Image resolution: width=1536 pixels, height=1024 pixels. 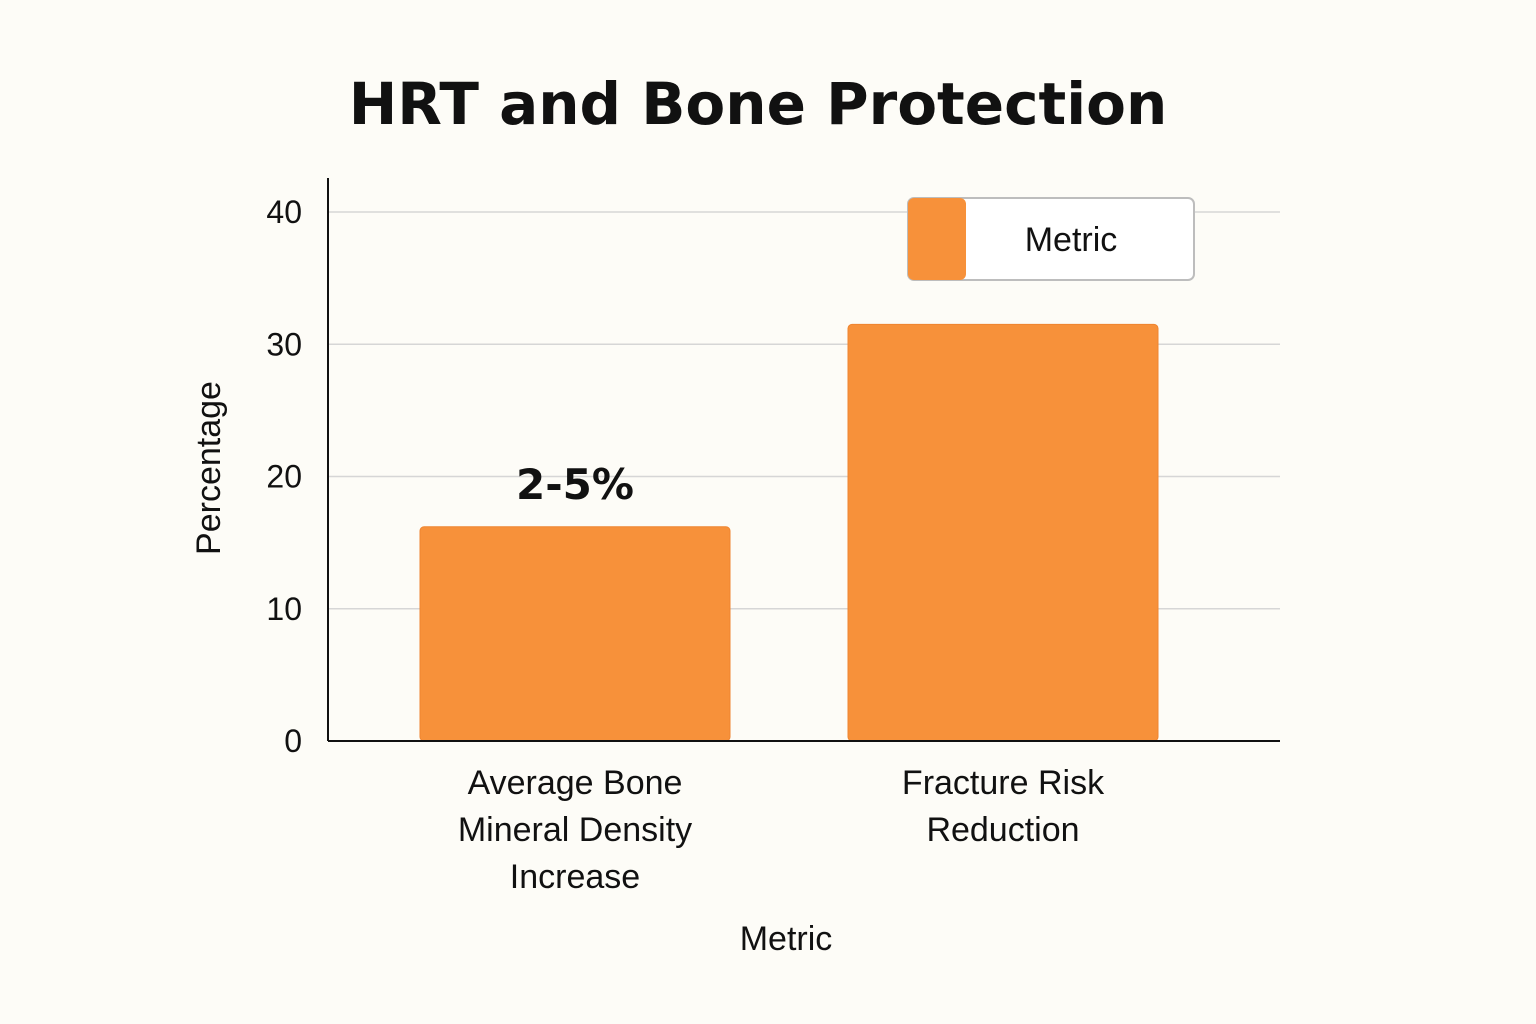 What do you see at coordinates (1003, 806) in the screenshot?
I see `x-category-label: Fracture Risk Reduction` at bounding box center [1003, 806].